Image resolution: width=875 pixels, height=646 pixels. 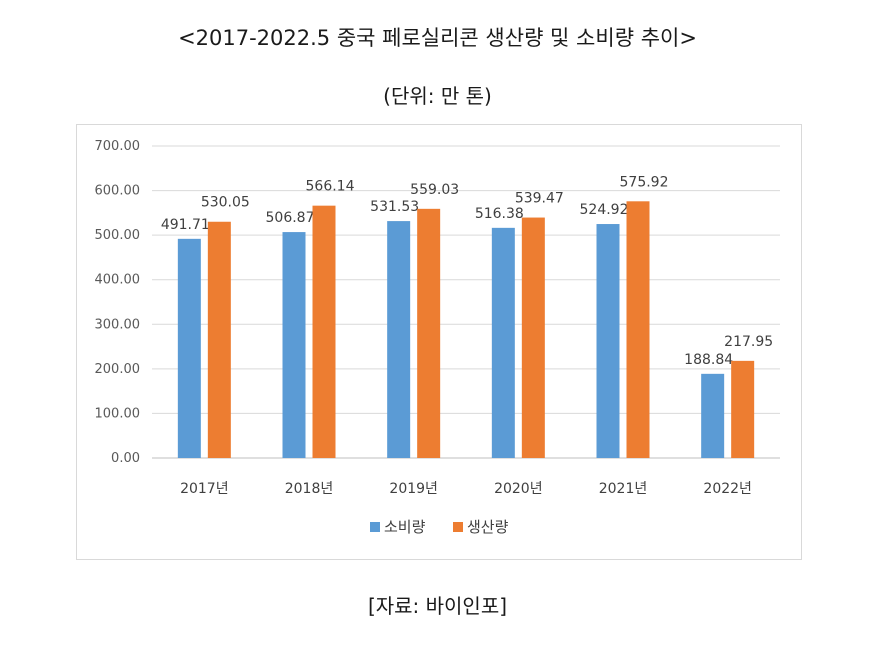 I want to click on data-label: 566.14, so click(x=330, y=187).